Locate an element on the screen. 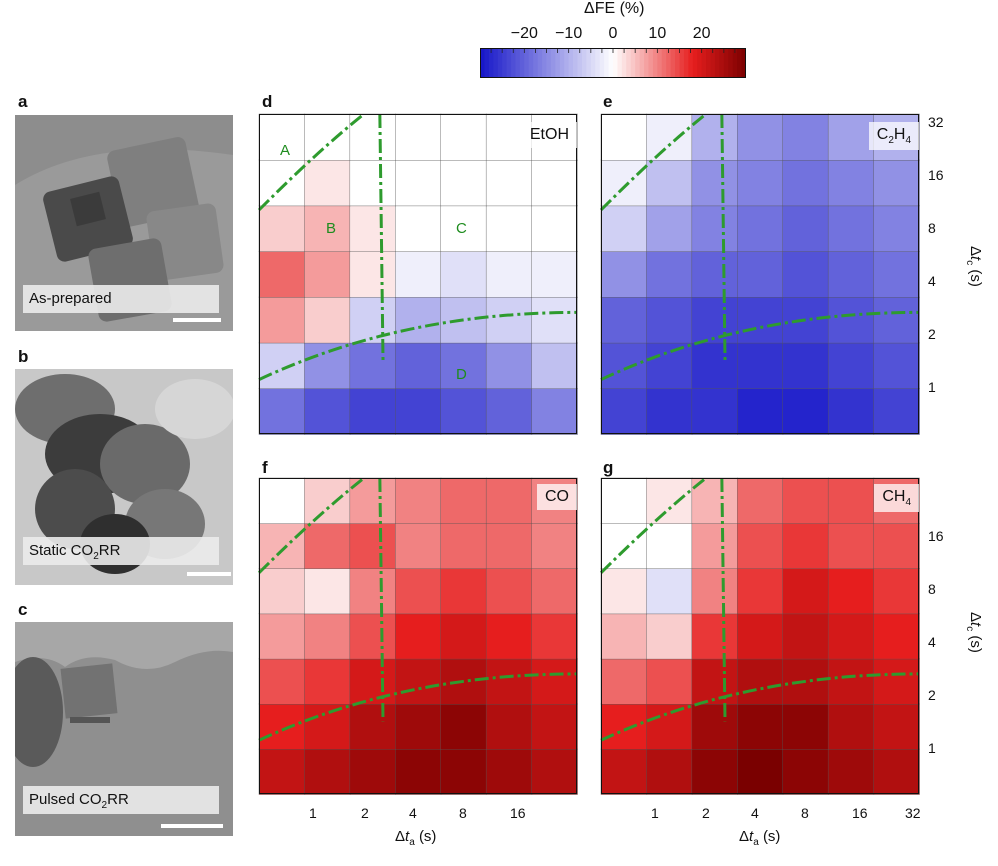 Image resolution: width=998 pixels, height=866 pixels. panel-label-b: b is located at coordinates (23, 356).